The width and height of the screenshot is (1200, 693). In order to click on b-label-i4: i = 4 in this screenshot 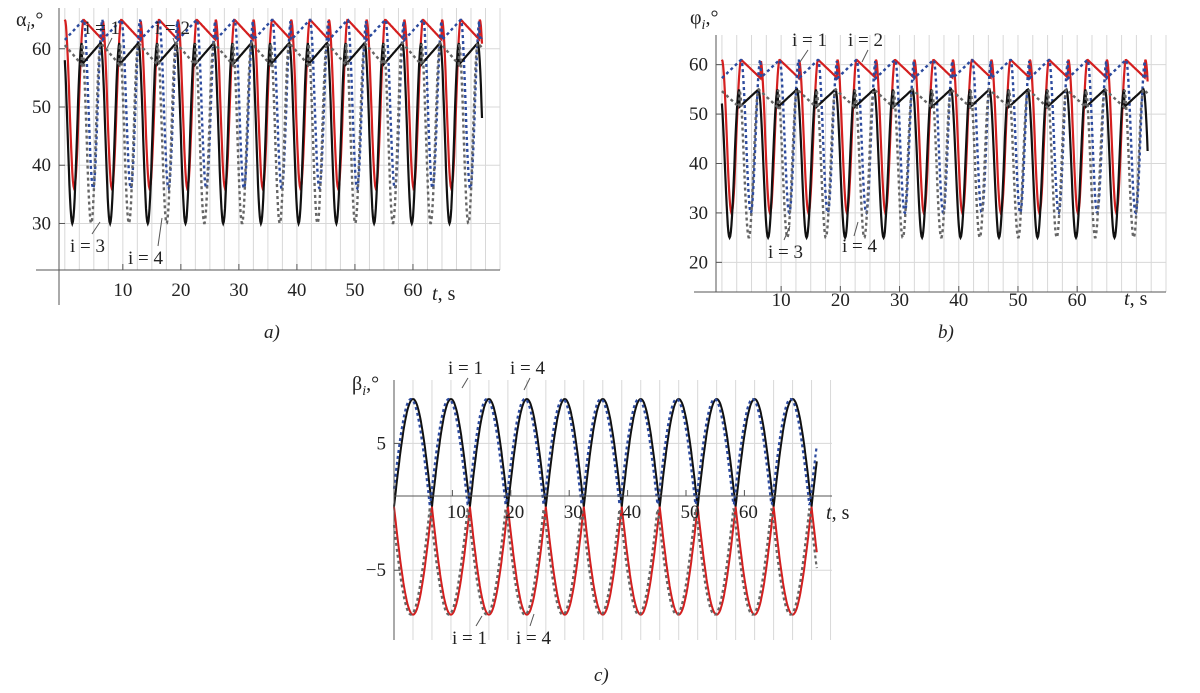, I will do `click(859, 246)`.